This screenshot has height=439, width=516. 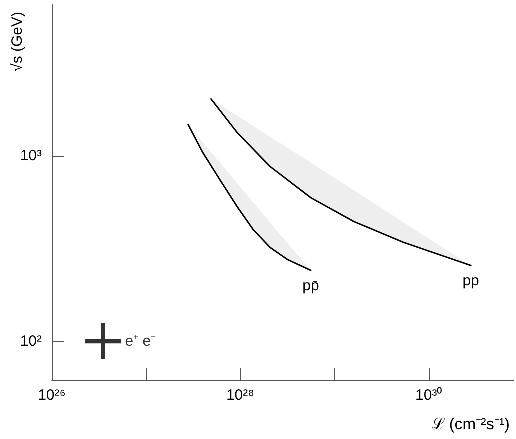 I want to click on y-tick-label: 10², so click(x=31, y=341).